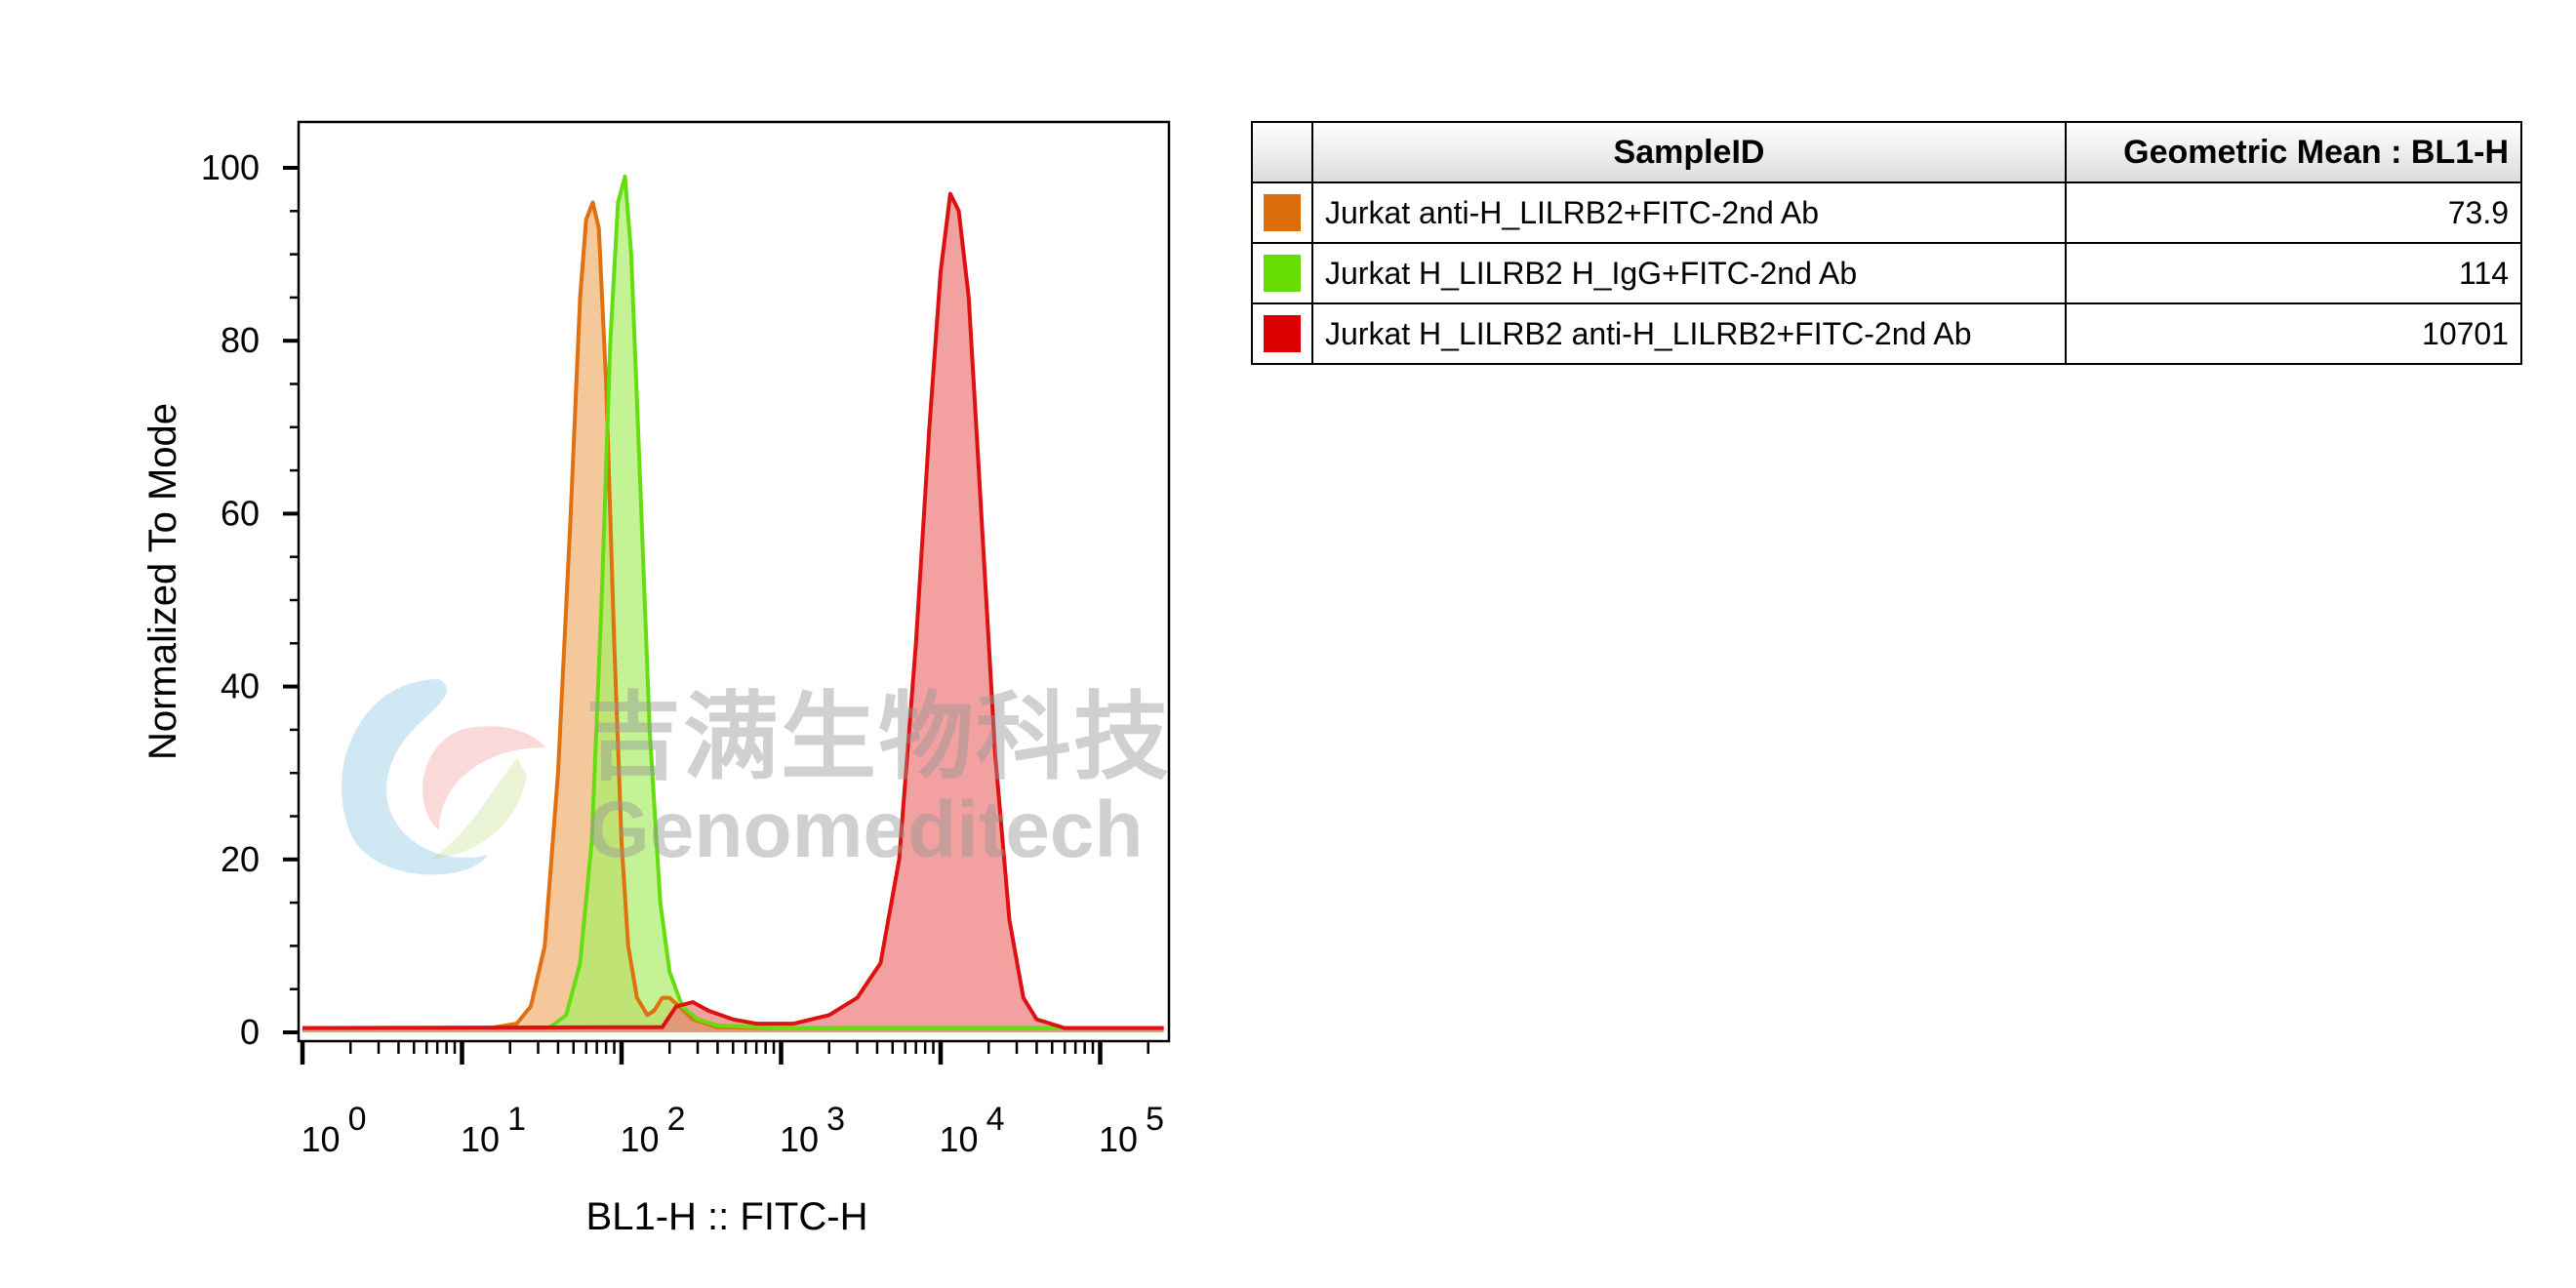 The width and height of the screenshot is (2576, 1288). What do you see at coordinates (812, 1130) in the screenshot?
I see `x-tick-label: 10 3` at bounding box center [812, 1130].